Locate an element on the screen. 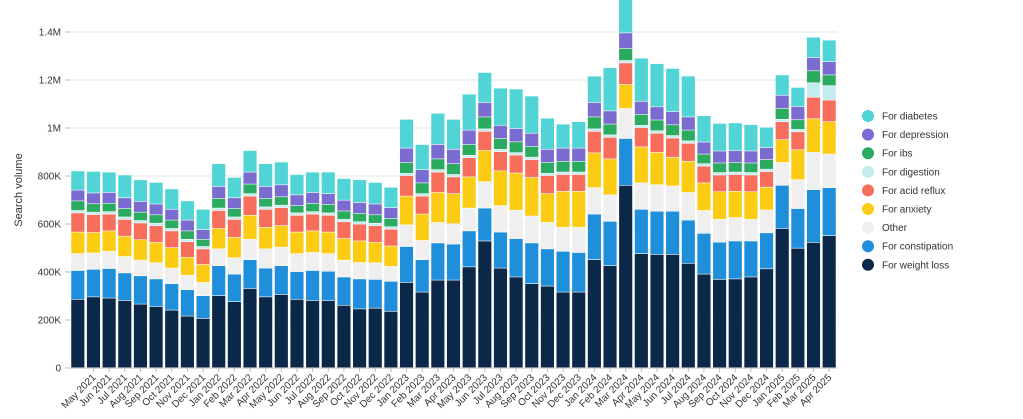 The image size is (1023, 419). legend-item-label: For anxiety is located at coordinates (906, 210).